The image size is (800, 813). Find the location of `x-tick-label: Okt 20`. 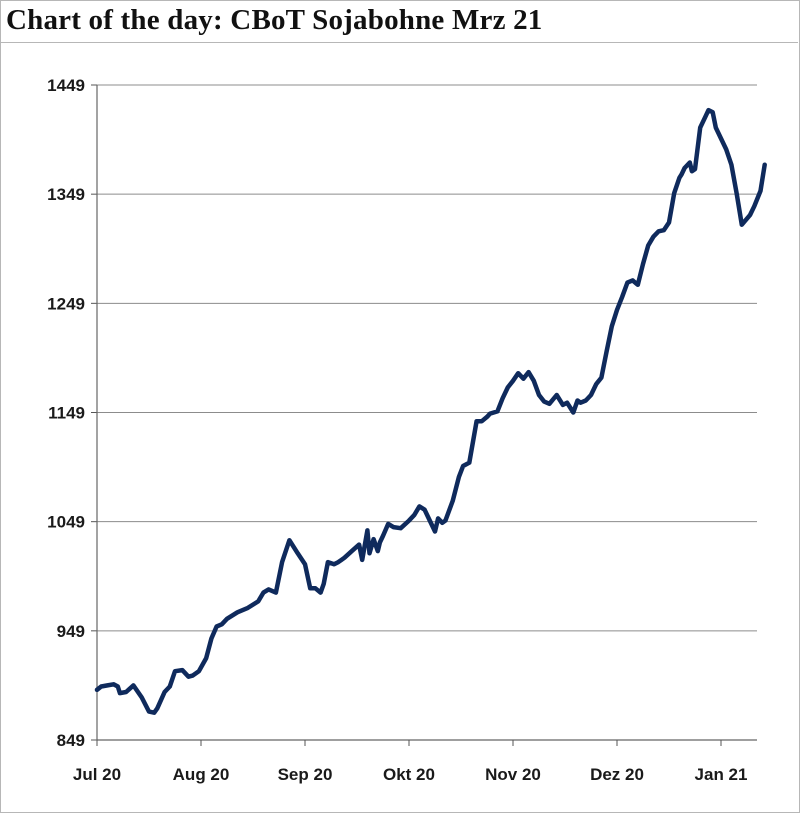

x-tick-label: Okt 20 is located at coordinates (409, 774).